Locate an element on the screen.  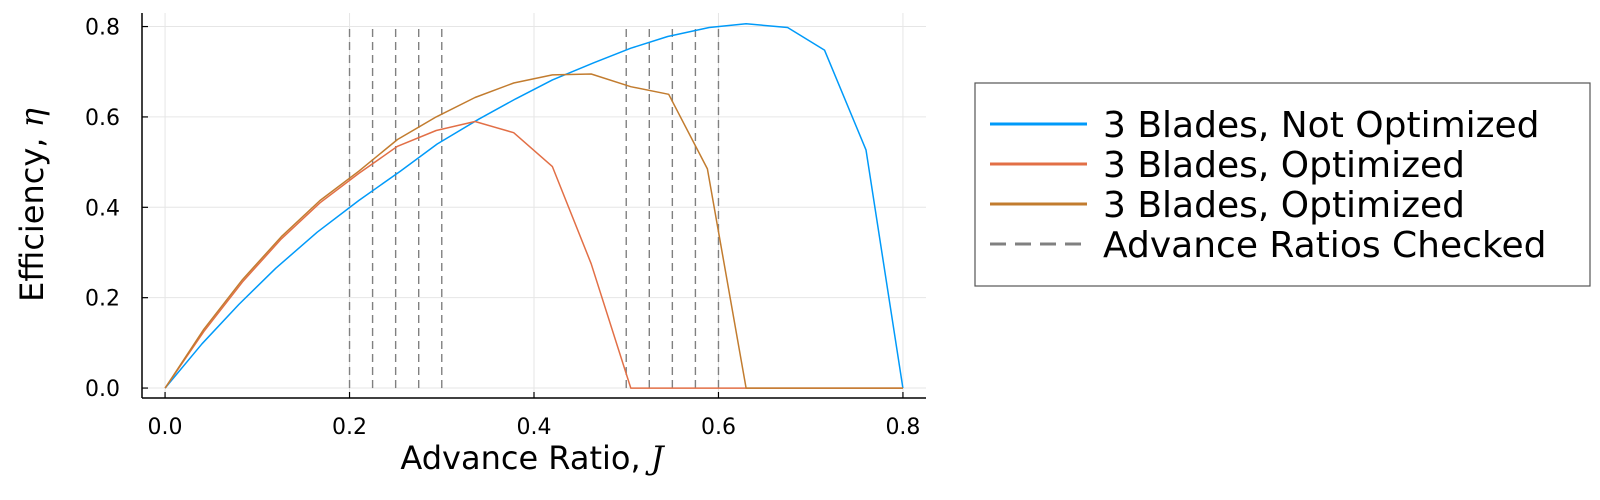
x-tick-label: 0.8 is located at coordinates (902, 427).